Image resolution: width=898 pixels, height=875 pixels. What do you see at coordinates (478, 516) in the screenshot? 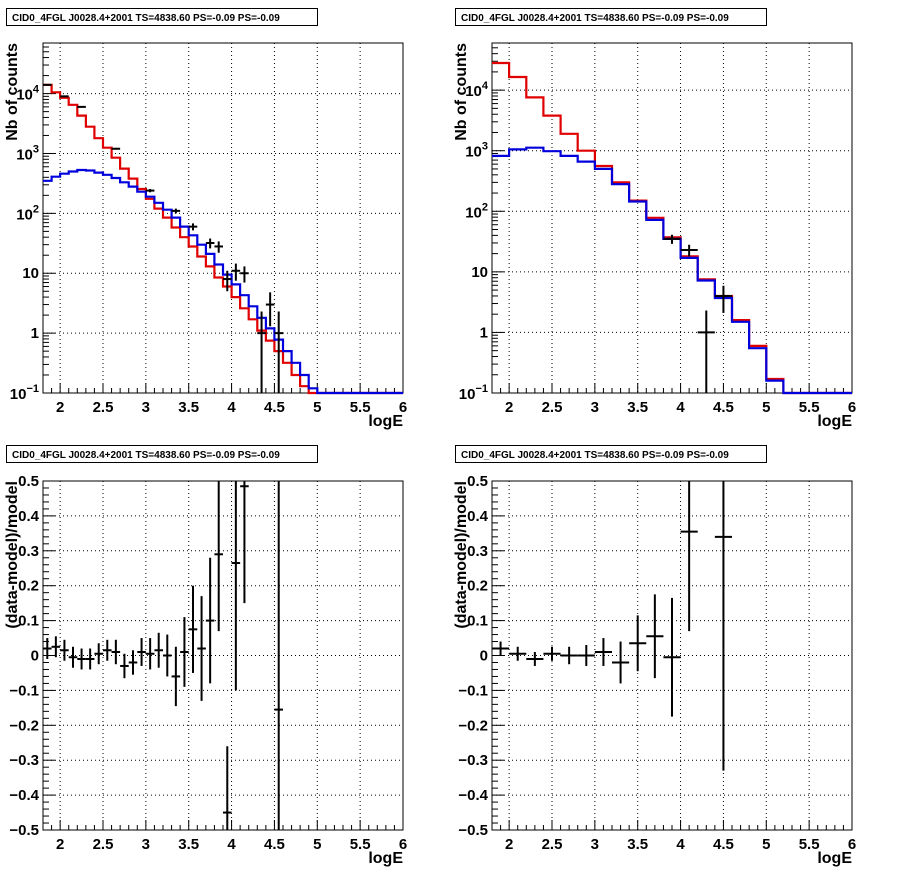
I see `y-tick-label: 0.4` at bounding box center [478, 516].